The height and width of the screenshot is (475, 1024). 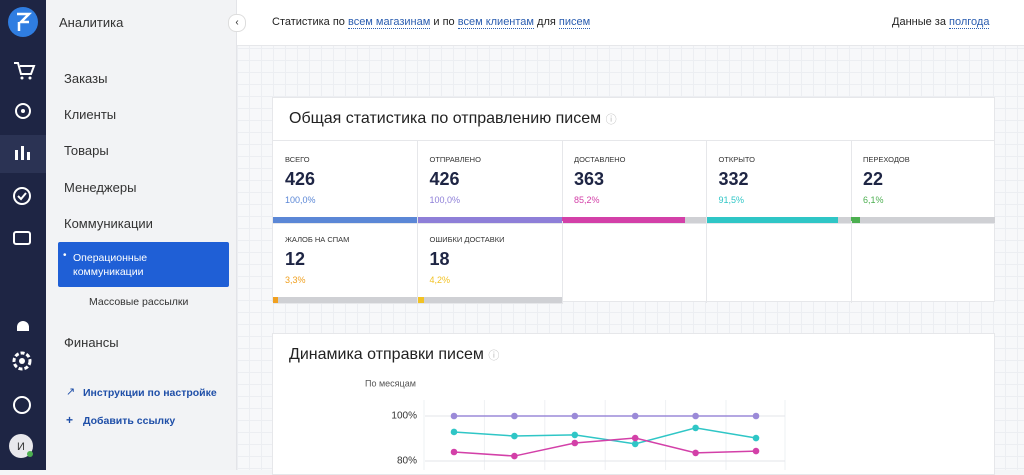 What do you see at coordinates (150, 393) in the screenshot?
I see `link: Инструкции по настройке` at bounding box center [150, 393].